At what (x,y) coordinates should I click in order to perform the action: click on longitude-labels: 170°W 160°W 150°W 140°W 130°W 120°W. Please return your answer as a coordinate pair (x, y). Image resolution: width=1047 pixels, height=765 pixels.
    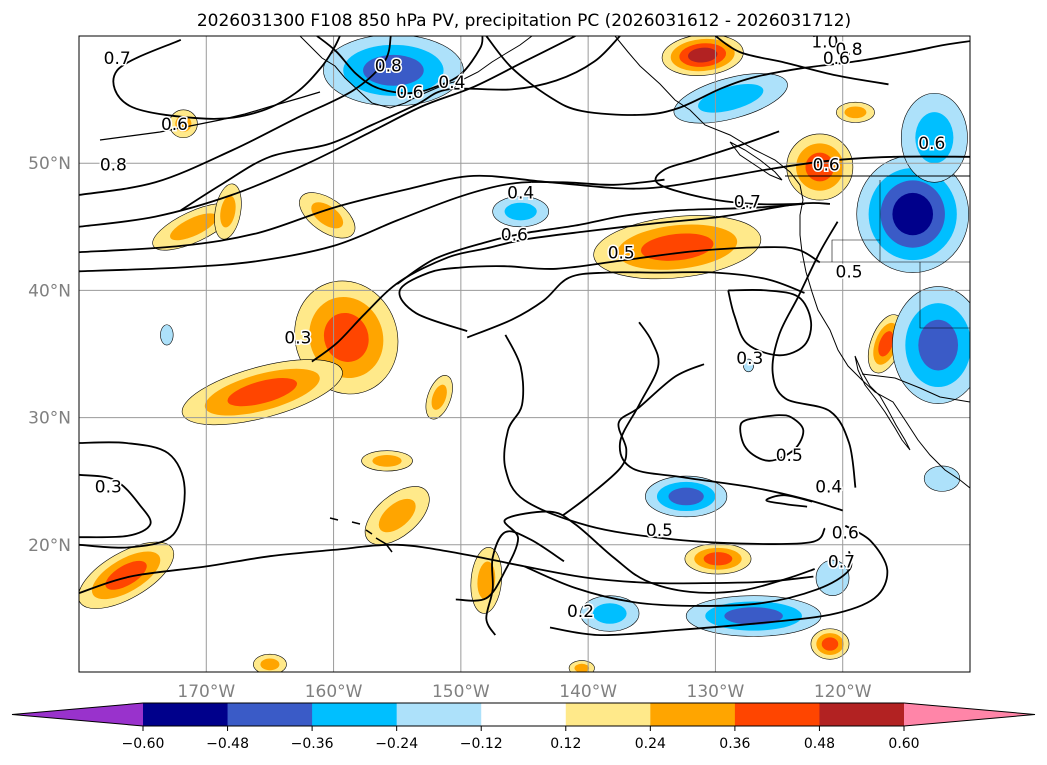
    Looking at the image, I should click on (524, 692).